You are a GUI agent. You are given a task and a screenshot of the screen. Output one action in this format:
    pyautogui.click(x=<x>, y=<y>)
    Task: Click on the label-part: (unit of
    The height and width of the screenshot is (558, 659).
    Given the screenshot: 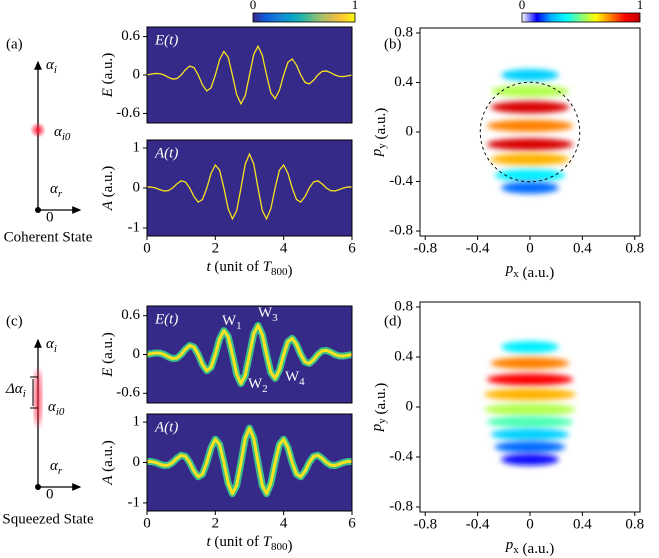 What is the action you would take?
    pyautogui.click(x=237, y=542)
    